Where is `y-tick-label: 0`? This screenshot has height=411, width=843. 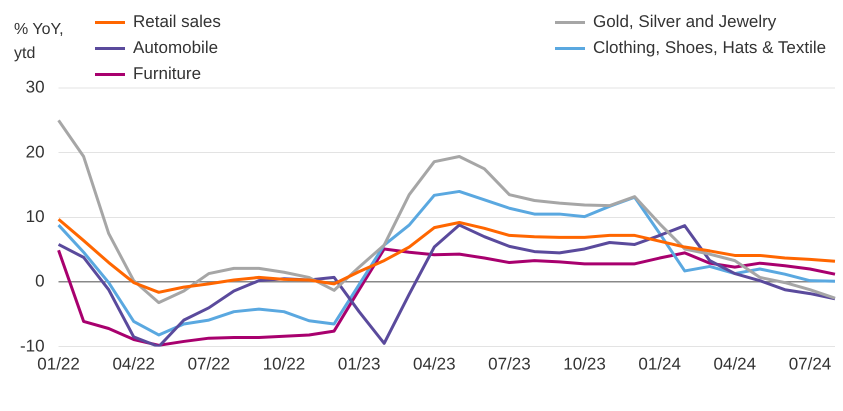
y-tick-label: 0 is located at coordinates (40, 281).